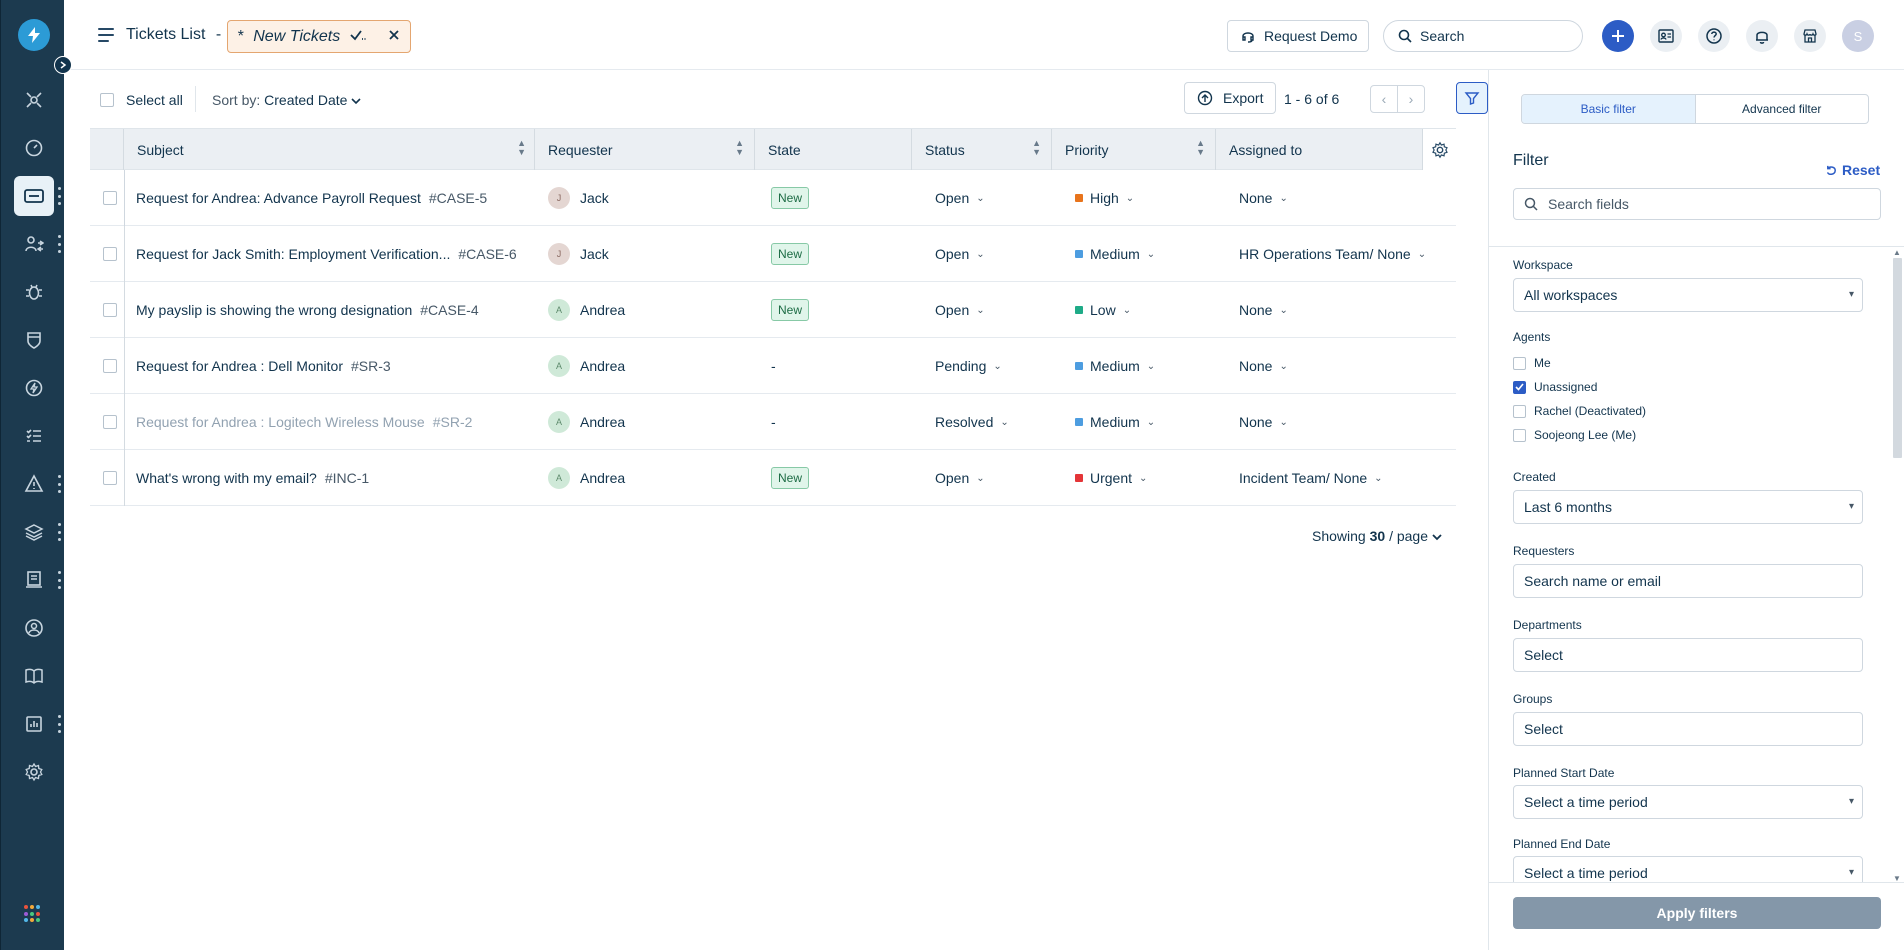 This screenshot has height=950, width=1904. I want to click on filter-toggle-button, so click(1472, 98).